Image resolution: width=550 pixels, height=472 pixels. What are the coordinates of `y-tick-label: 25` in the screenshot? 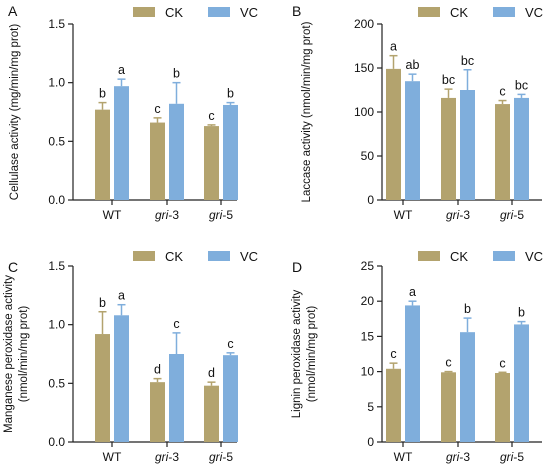 It's located at (368, 266).